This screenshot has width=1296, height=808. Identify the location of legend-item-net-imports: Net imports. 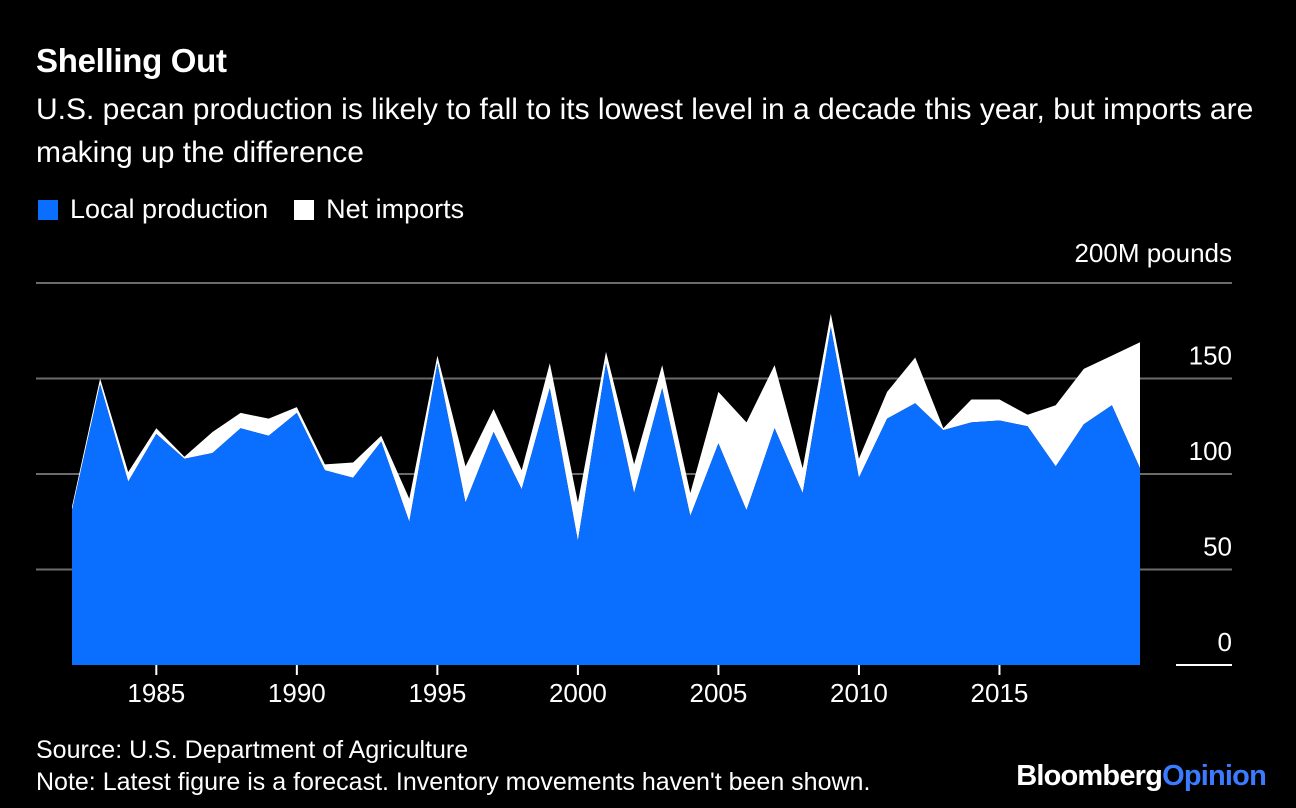
(379, 209).